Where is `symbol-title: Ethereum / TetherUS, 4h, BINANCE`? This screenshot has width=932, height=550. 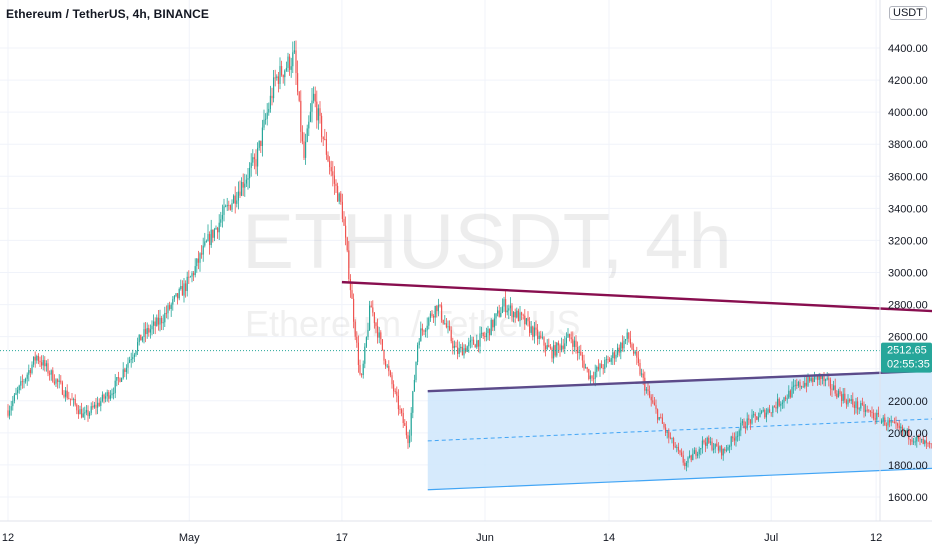
symbol-title: Ethereum / TetherUS, 4h, BINANCE is located at coordinates (108, 14).